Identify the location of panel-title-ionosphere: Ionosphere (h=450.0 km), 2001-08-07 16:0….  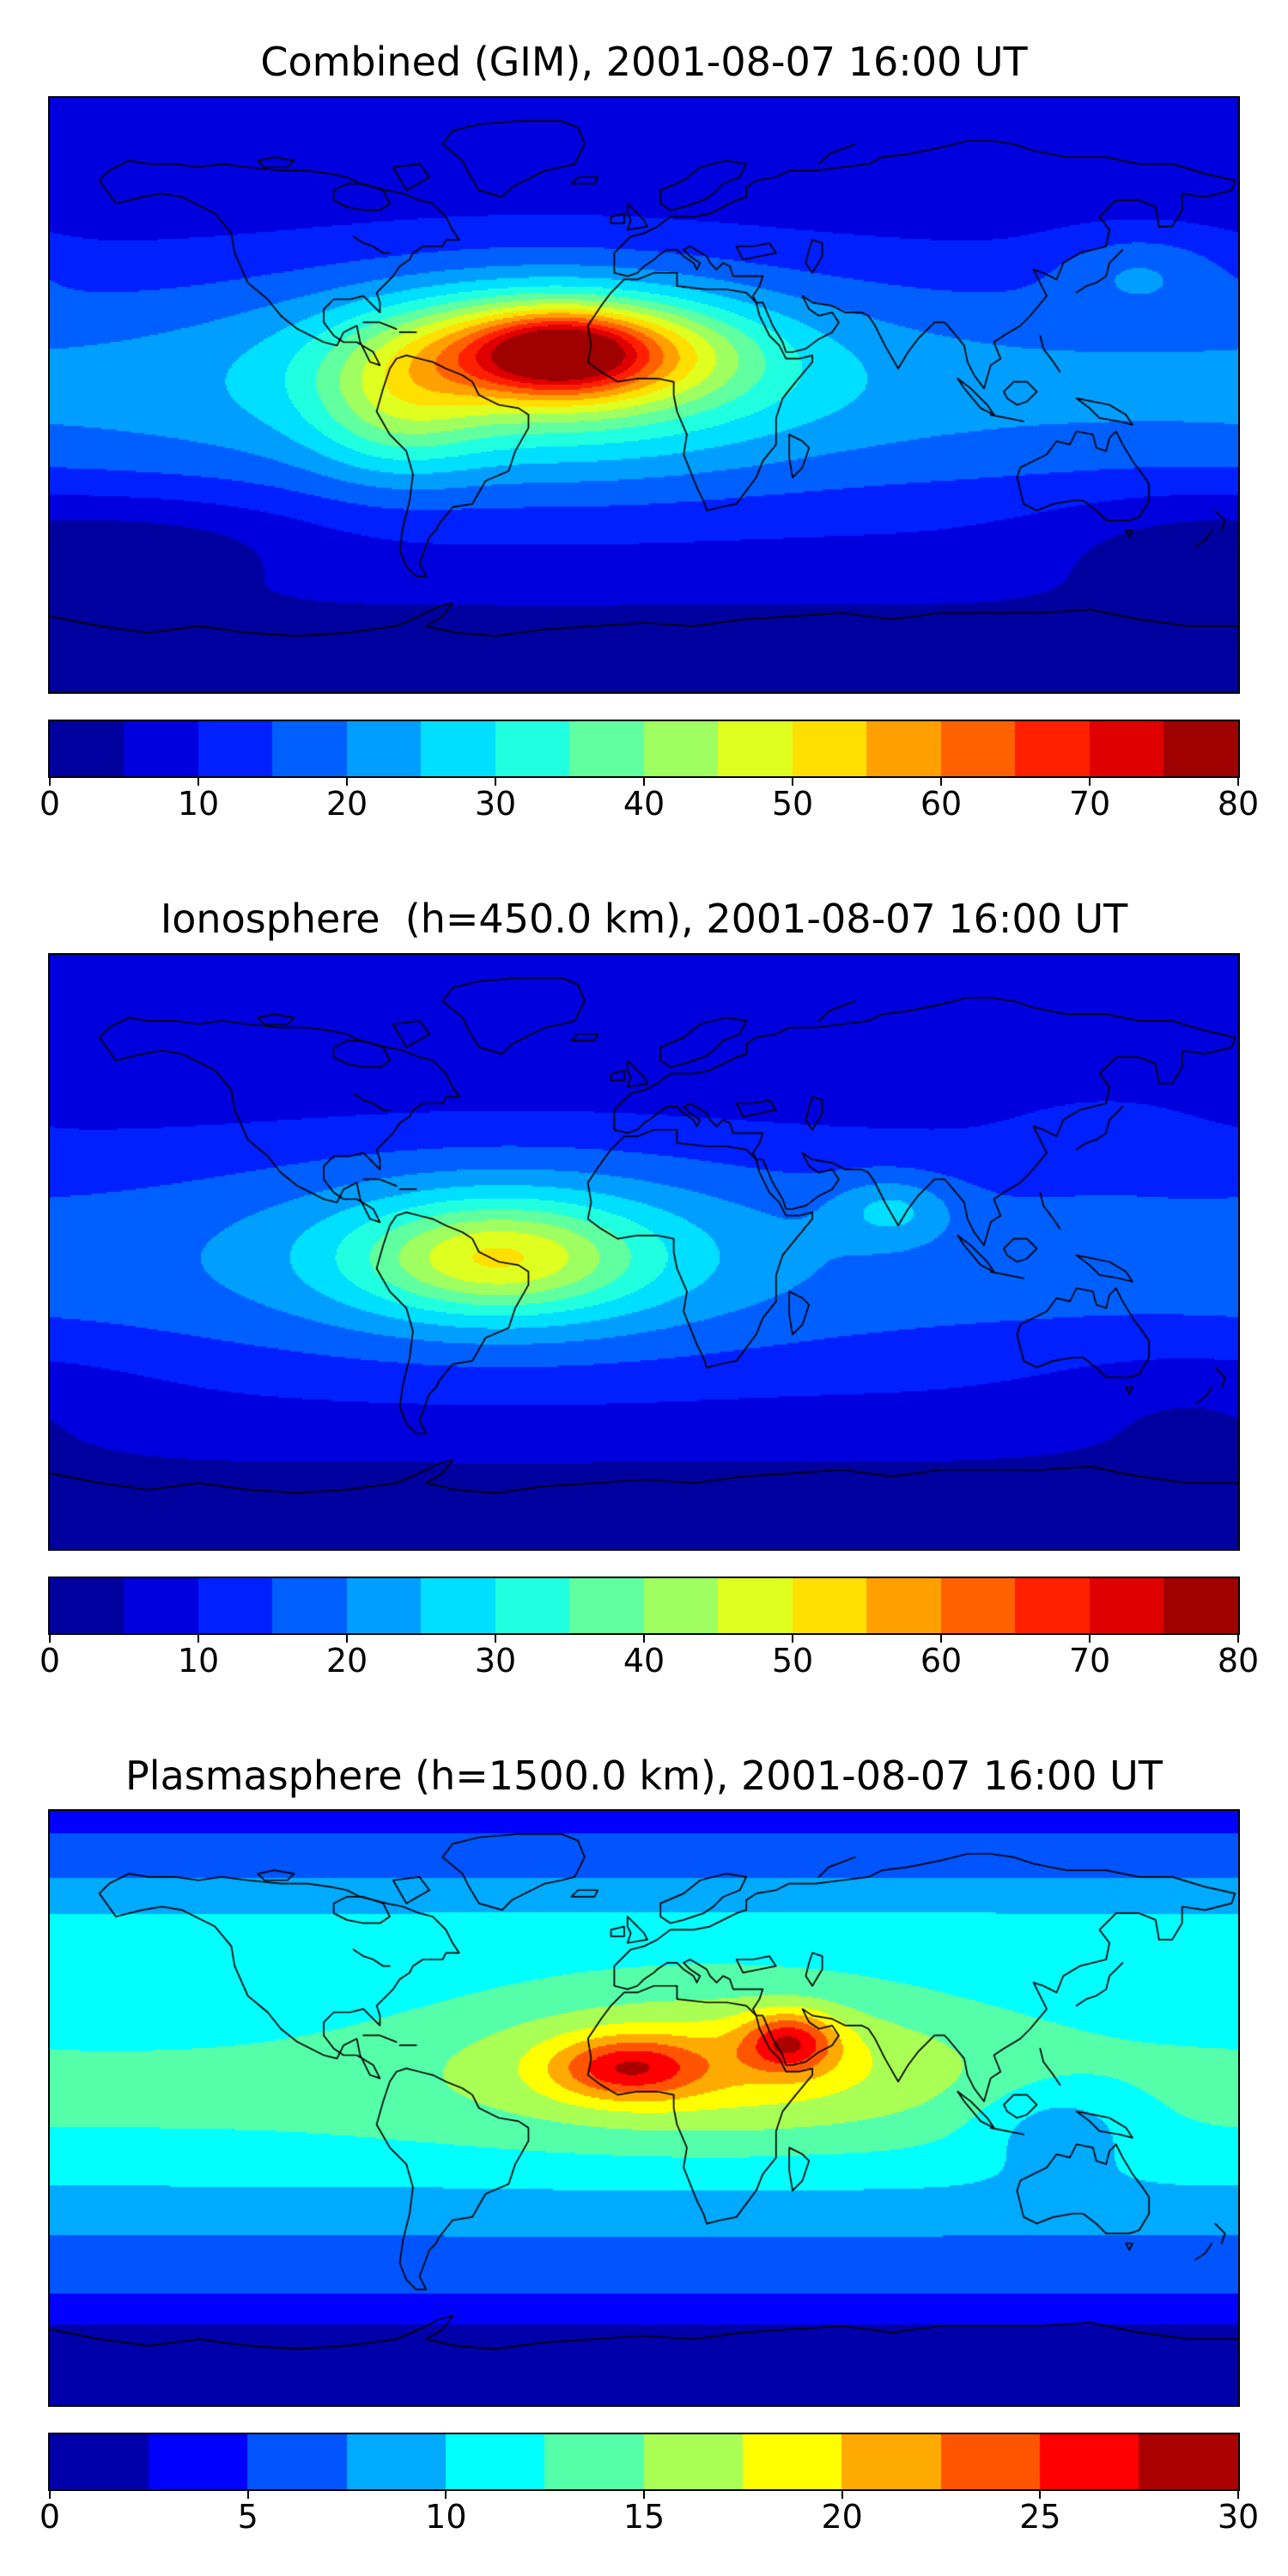
(644, 918).